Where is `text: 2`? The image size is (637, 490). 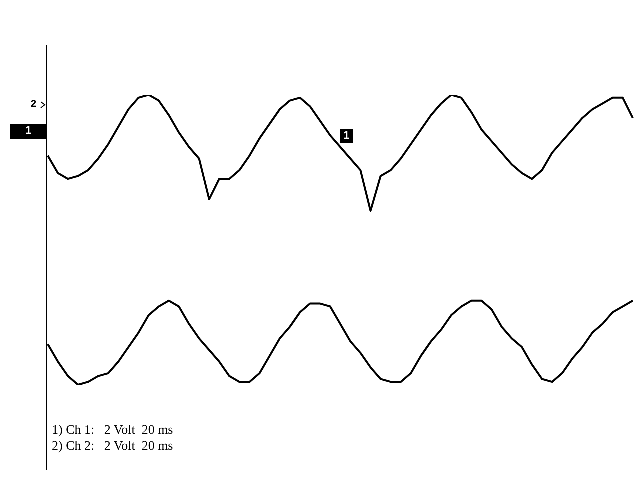
text: 2 is located at coordinates (34, 104).